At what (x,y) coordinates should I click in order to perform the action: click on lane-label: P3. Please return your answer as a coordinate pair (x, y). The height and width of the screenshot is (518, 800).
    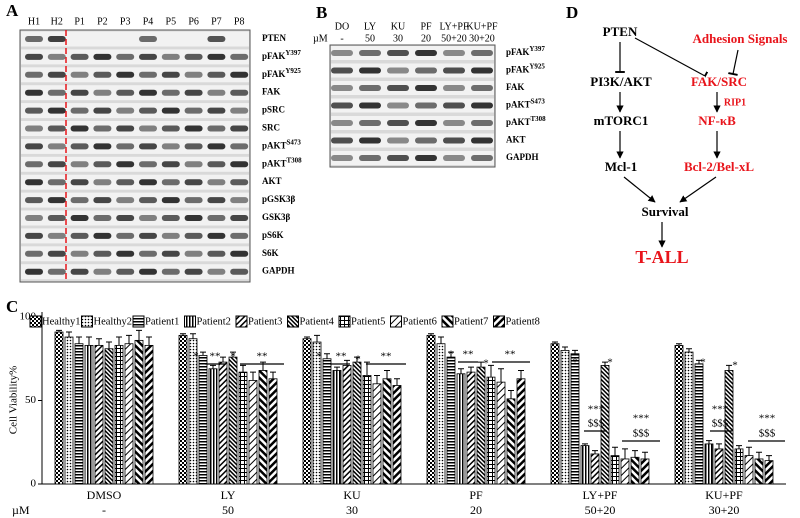
    Looking at the image, I should click on (125, 21).